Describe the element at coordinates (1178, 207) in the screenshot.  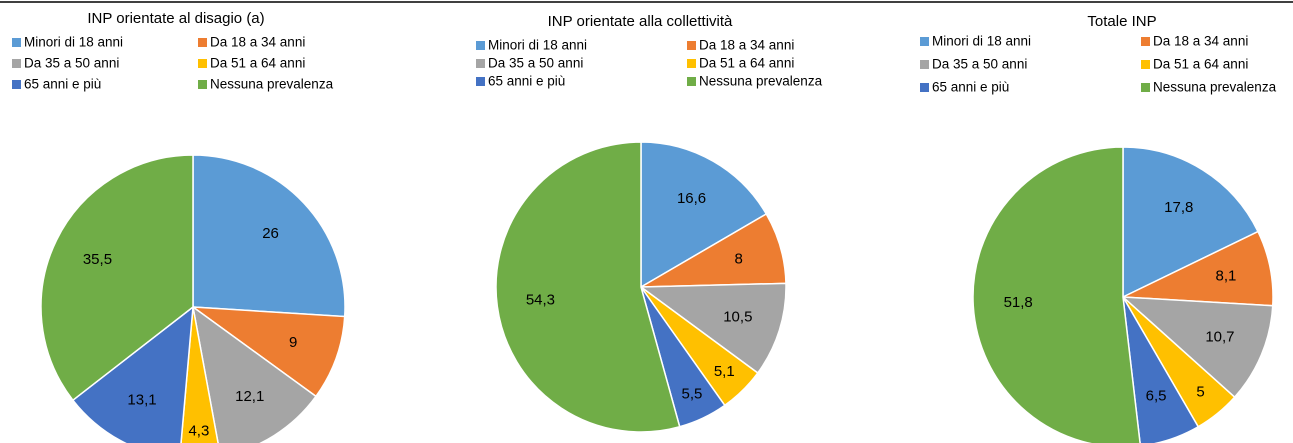
I see `value-label: 17,8` at that location.